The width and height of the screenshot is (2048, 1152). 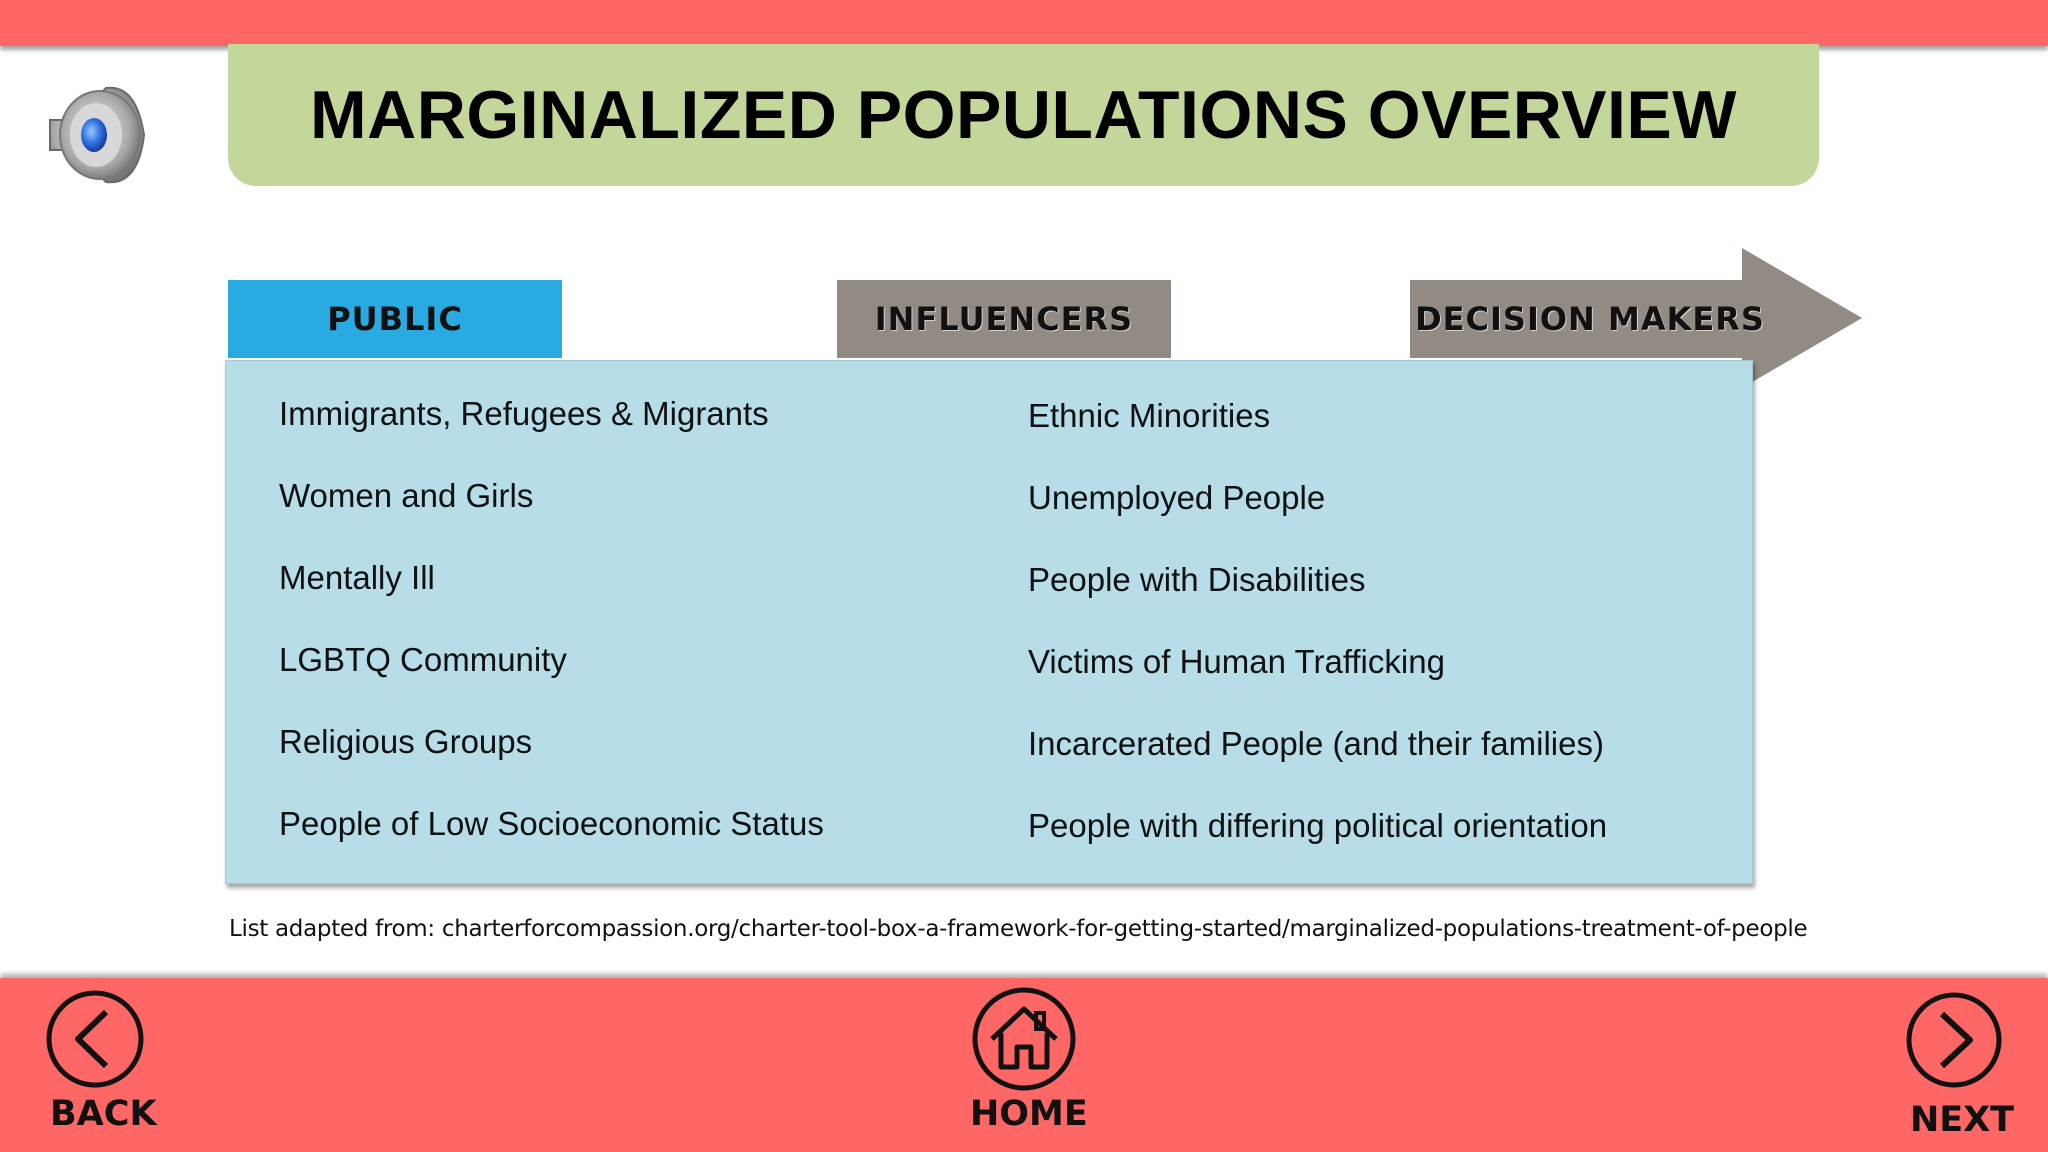 I want to click on list-item: LGBTQ Community, so click(x=423, y=659).